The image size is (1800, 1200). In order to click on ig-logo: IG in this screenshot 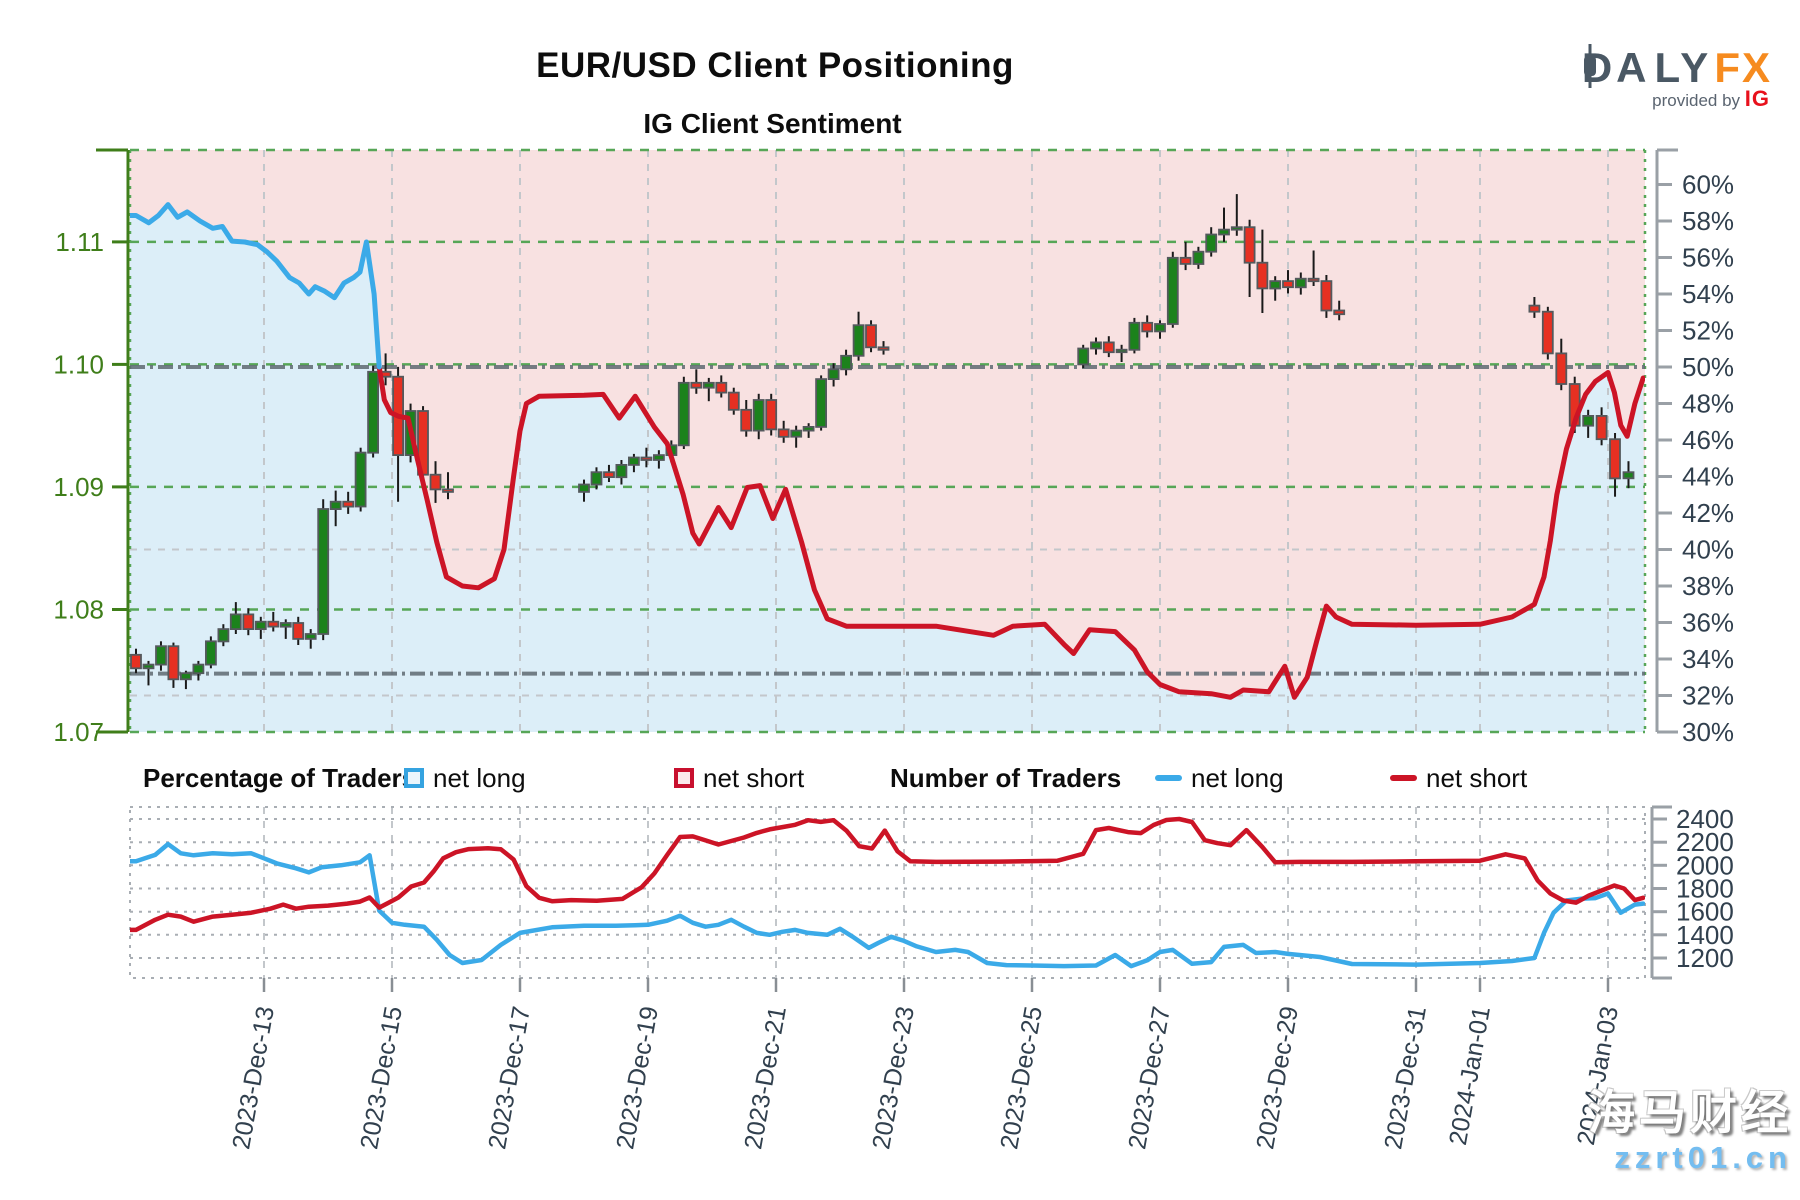, I will do `click(1757, 98)`.